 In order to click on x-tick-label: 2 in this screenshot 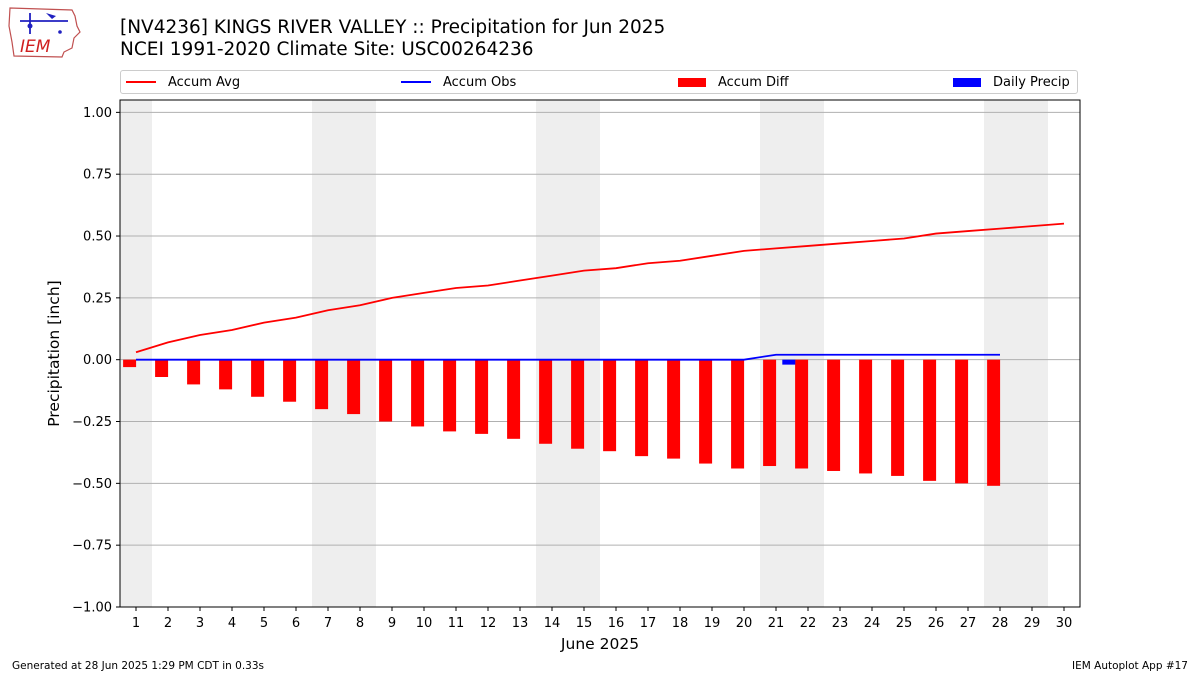, I will do `click(168, 623)`.